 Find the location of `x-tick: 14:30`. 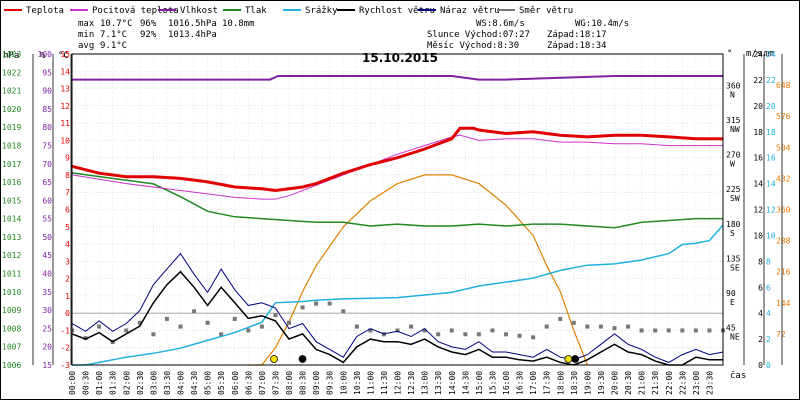

x-tick: 14:30 is located at coordinates (465, 383).